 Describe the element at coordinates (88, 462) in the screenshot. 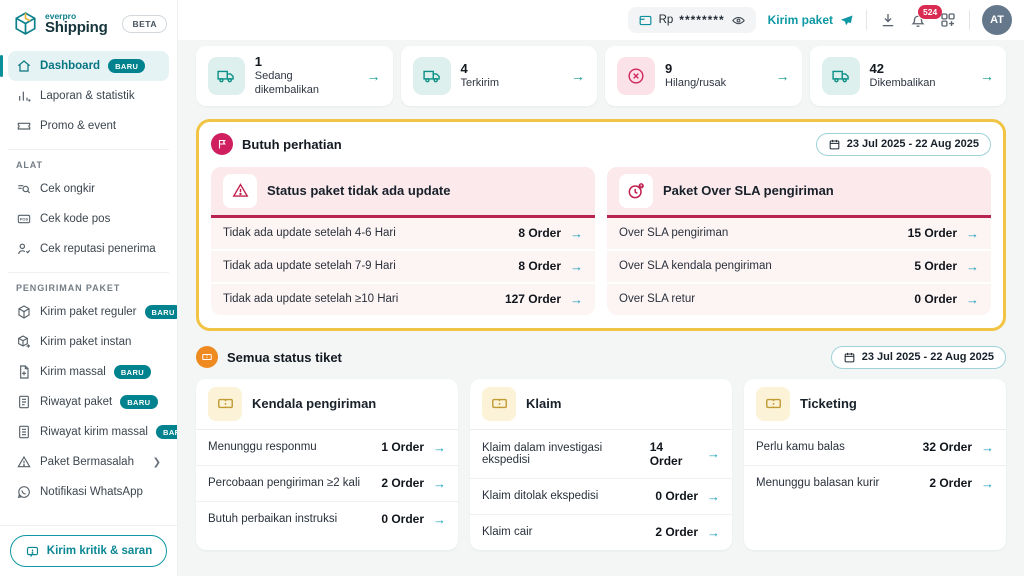

I see `sidebar-item-paket-bermasalah: Paket Bermasalah ❯` at that location.